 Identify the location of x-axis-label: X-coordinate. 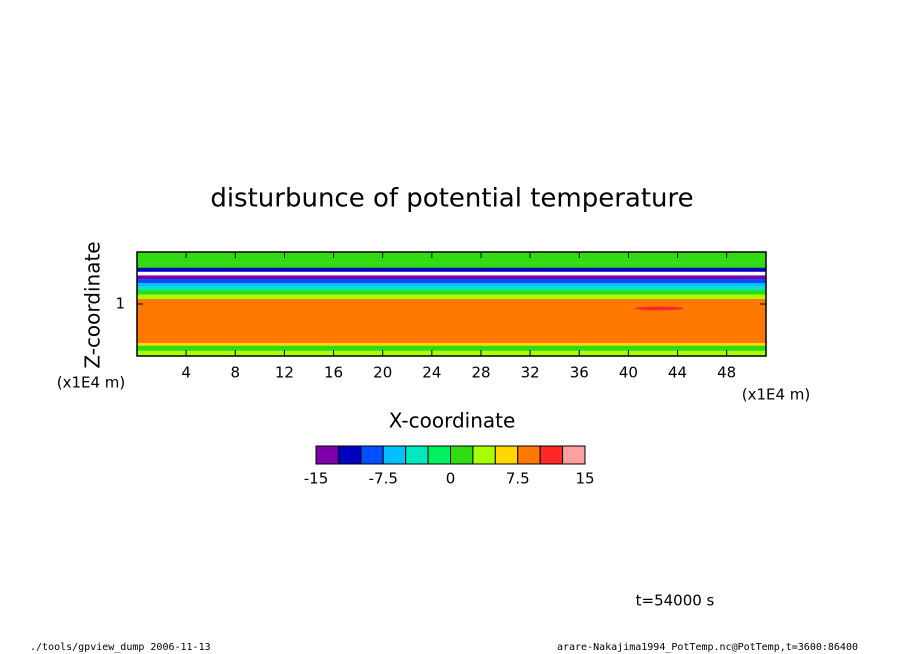
(452, 421).